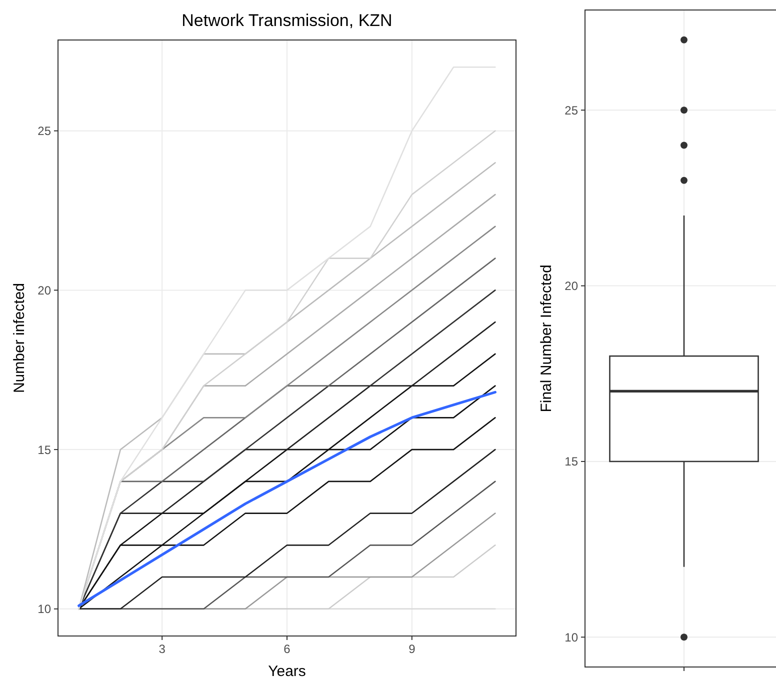  I want to click on x-axis-title: Years, so click(287, 671).